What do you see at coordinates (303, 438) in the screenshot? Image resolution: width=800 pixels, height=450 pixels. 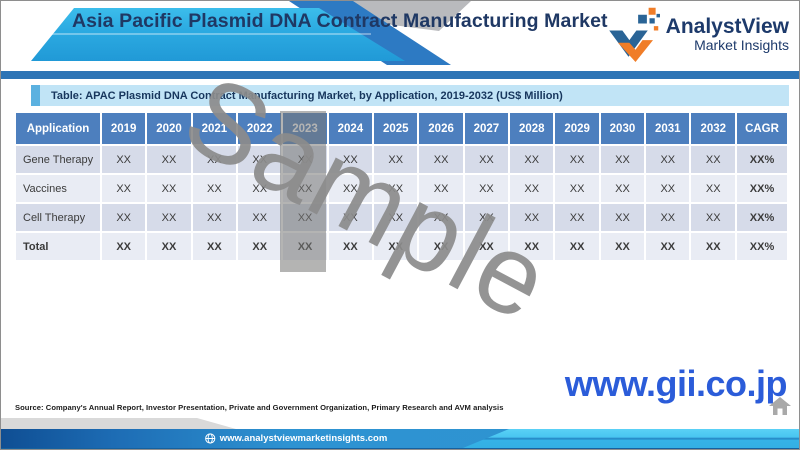 I see `footer-website-text: www.analystviewmarketinsights.com` at bounding box center [303, 438].